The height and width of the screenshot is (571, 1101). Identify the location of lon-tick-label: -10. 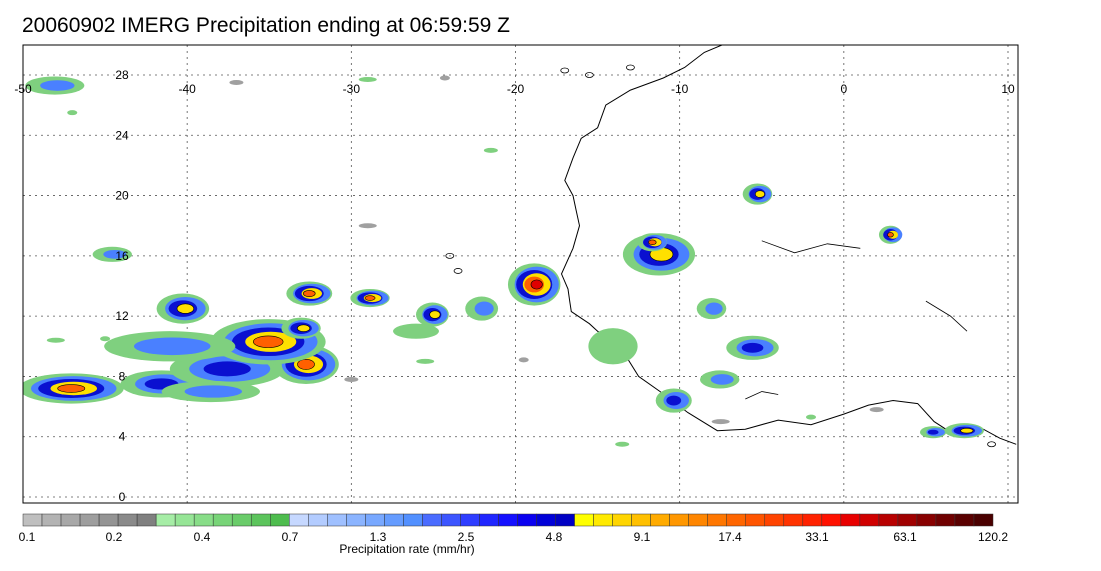
(680, 89).